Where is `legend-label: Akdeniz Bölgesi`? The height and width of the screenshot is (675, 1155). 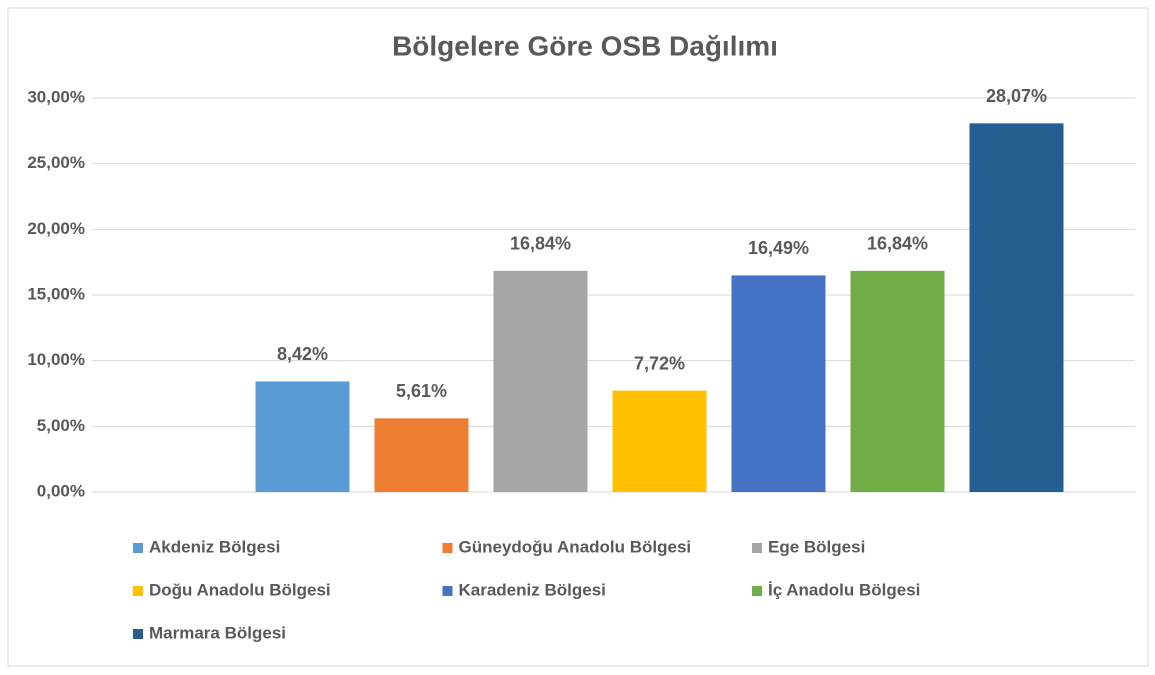
legend-label: Akdeniz Bölgesi is located at coordinates (214, 546).